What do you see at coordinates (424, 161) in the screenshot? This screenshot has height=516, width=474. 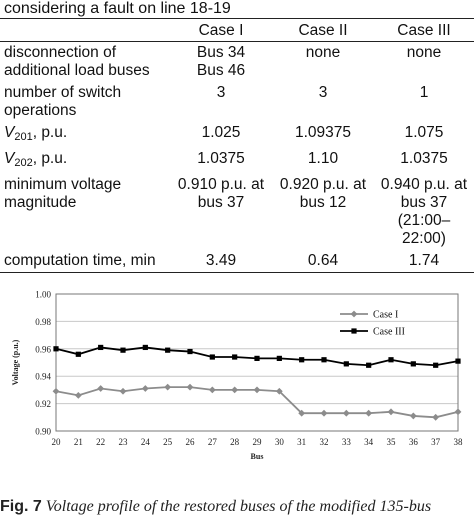 I see `table-cell: 1.0375` at bounding box center [424, 161].